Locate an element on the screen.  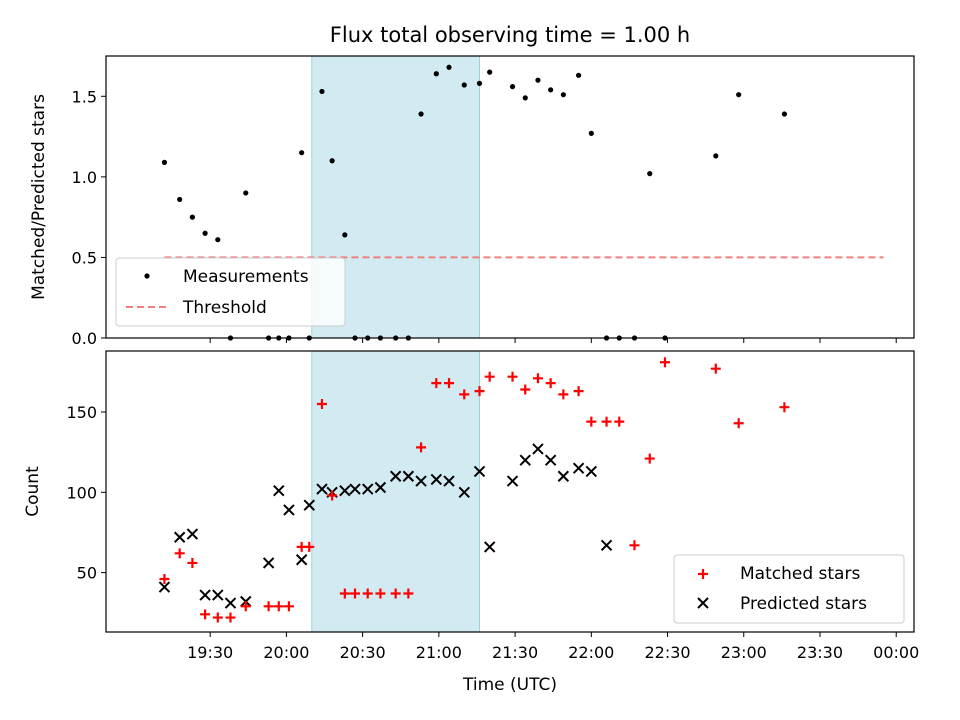
x-tick-label: 23:30 is located at coordinates (820, 652).